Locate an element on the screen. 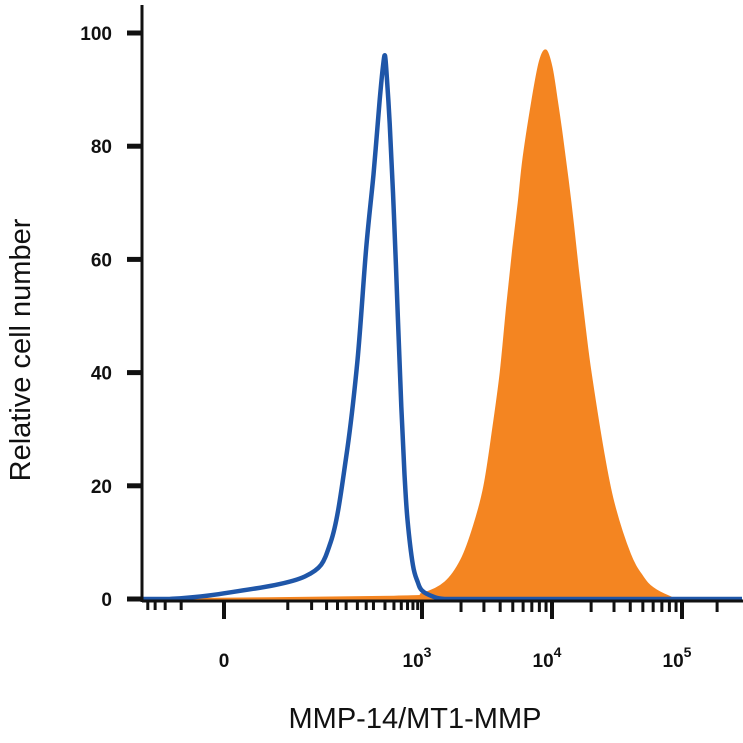 Image resolution: width=743 pixels, height=743 pixels. y-tick-label-100: 100 is located at coordinates (96, 34).